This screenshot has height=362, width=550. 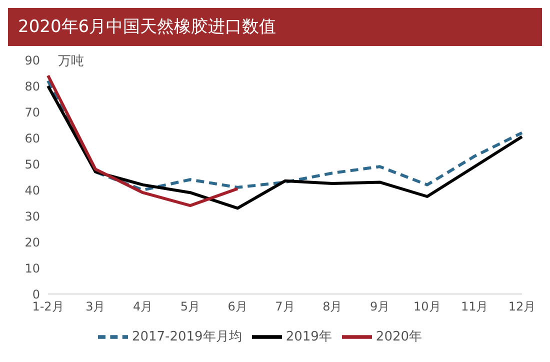 What do you see at coordinates (275, 27) in the screenshot?
I see `chart-title: 2020年6月中国天然橡胶进口数值` at bounding box center [275, 27].